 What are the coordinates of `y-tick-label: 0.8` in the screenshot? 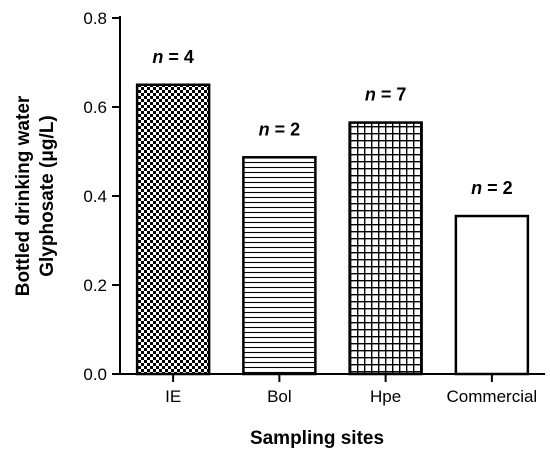 It's located at (95, 18).